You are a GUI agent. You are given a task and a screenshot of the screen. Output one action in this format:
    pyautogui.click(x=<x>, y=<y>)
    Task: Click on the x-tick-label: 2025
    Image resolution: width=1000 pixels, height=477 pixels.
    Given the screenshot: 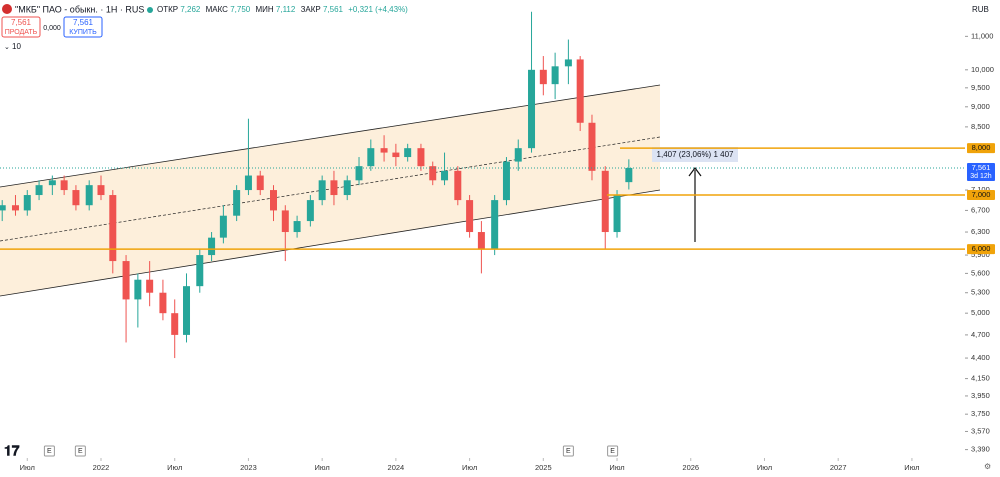 What is the action you would take?
    pyautogui.click(x=543, y=467)
    